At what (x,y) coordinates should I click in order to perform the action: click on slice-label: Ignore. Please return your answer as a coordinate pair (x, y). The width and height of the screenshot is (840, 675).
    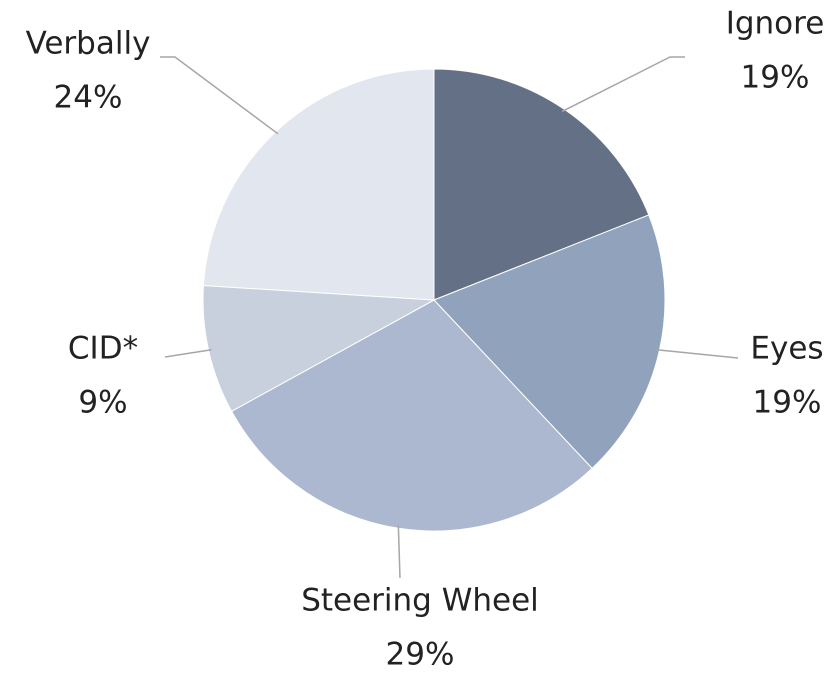
    Looking at the image, I should click on (775, 24).